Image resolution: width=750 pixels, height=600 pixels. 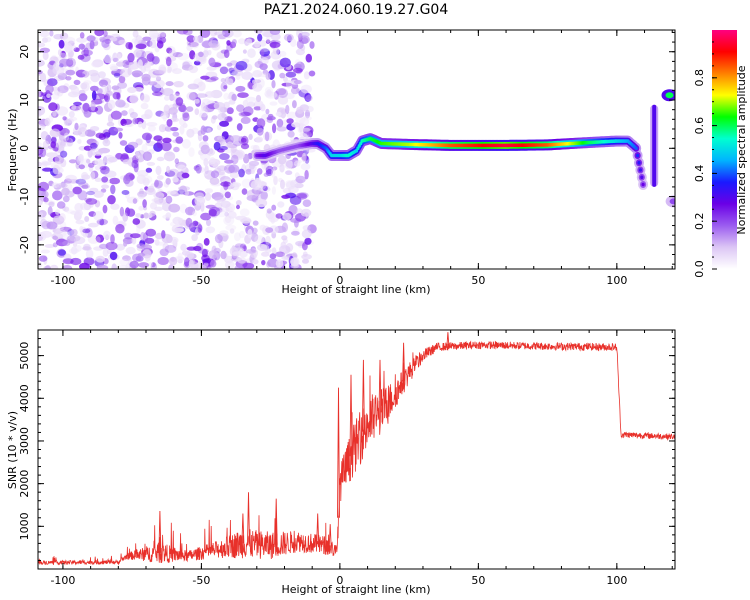 What do you see at coordinates (355, 289) in the screenshot?
I see `spectrogram-x-axis-label: Height of straight line (km)` at bounding box center [355, 289].